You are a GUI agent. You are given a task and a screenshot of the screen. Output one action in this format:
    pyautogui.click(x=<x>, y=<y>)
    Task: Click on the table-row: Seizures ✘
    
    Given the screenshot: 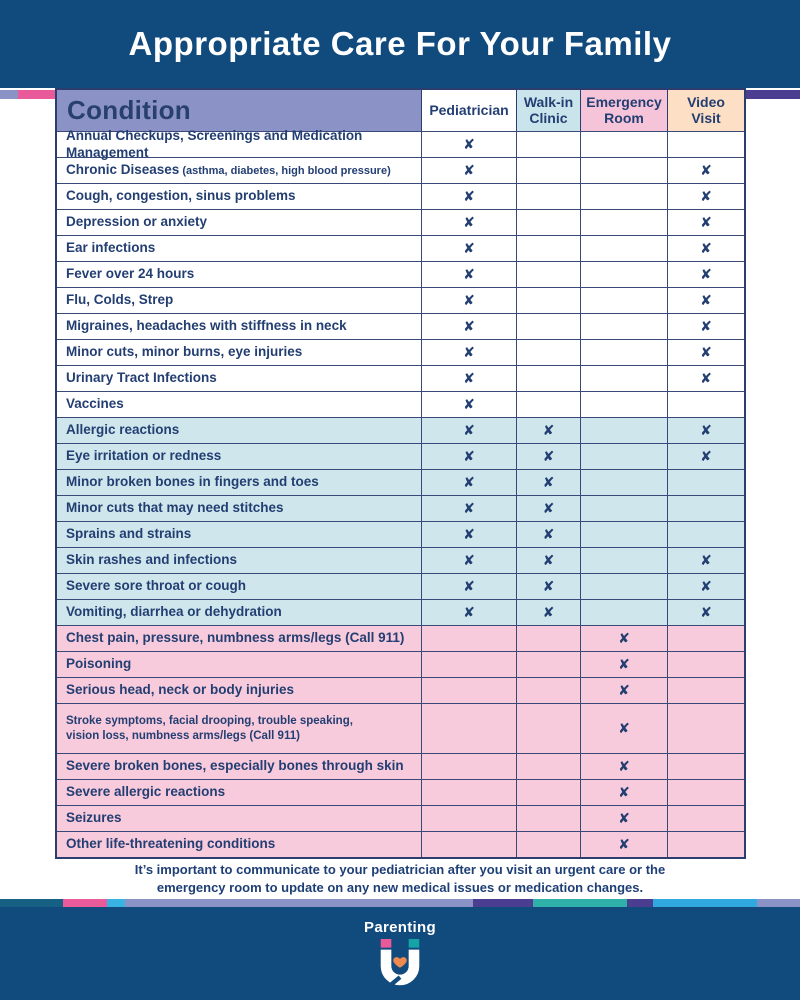 What is the action you would take?
    pyautogui.click(x=400, y=818)
    